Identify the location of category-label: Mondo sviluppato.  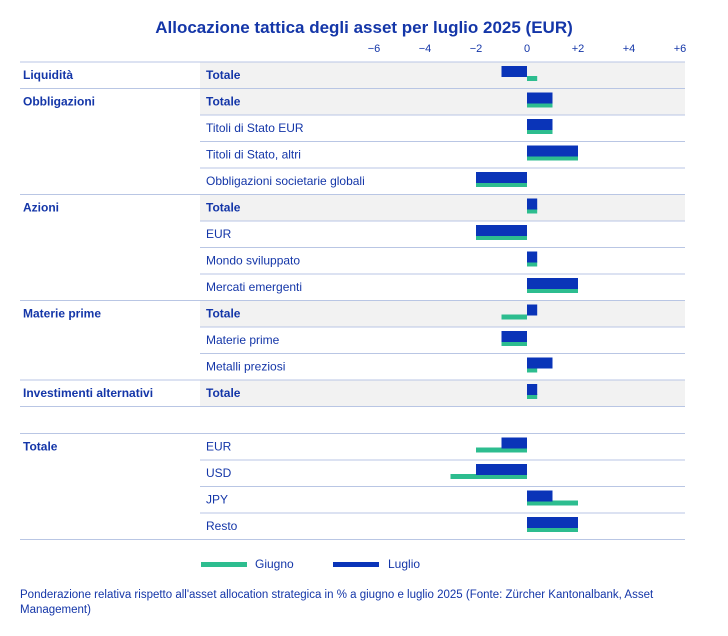
(253, 261).